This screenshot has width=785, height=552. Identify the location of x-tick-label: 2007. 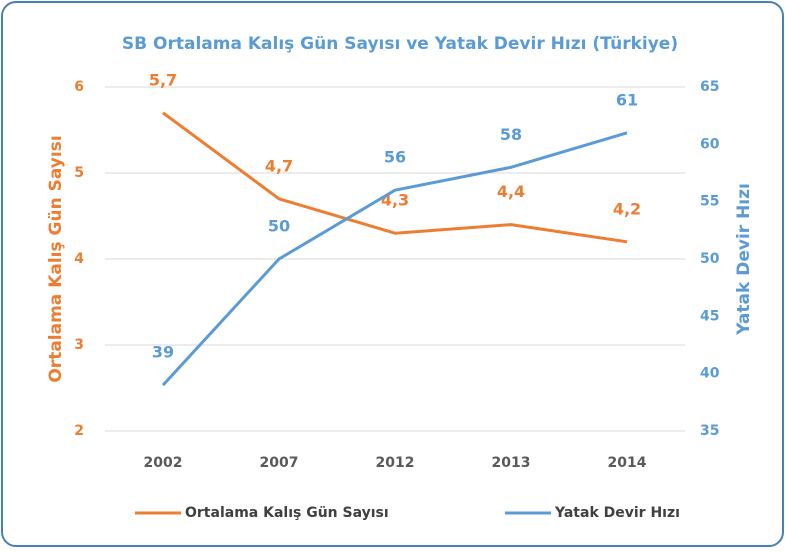
(279, 463).